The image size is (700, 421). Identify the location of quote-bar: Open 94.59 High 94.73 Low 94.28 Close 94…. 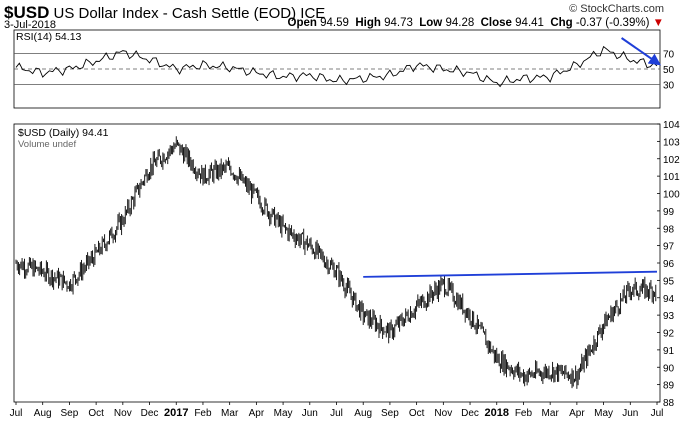
(476, 23).